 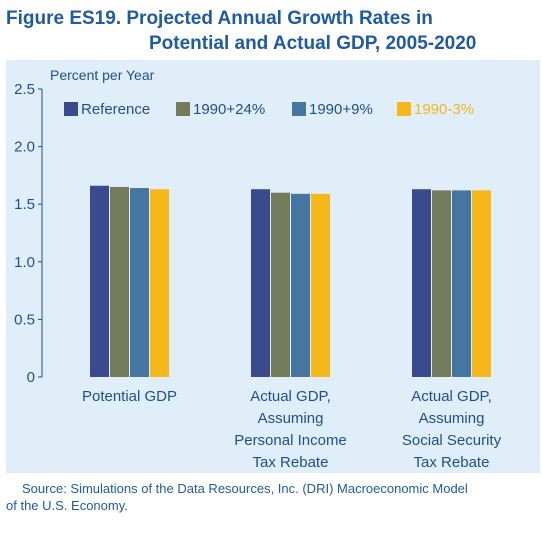 I want to click on y-tick-label: 2.5, so click(x=24, y=89).